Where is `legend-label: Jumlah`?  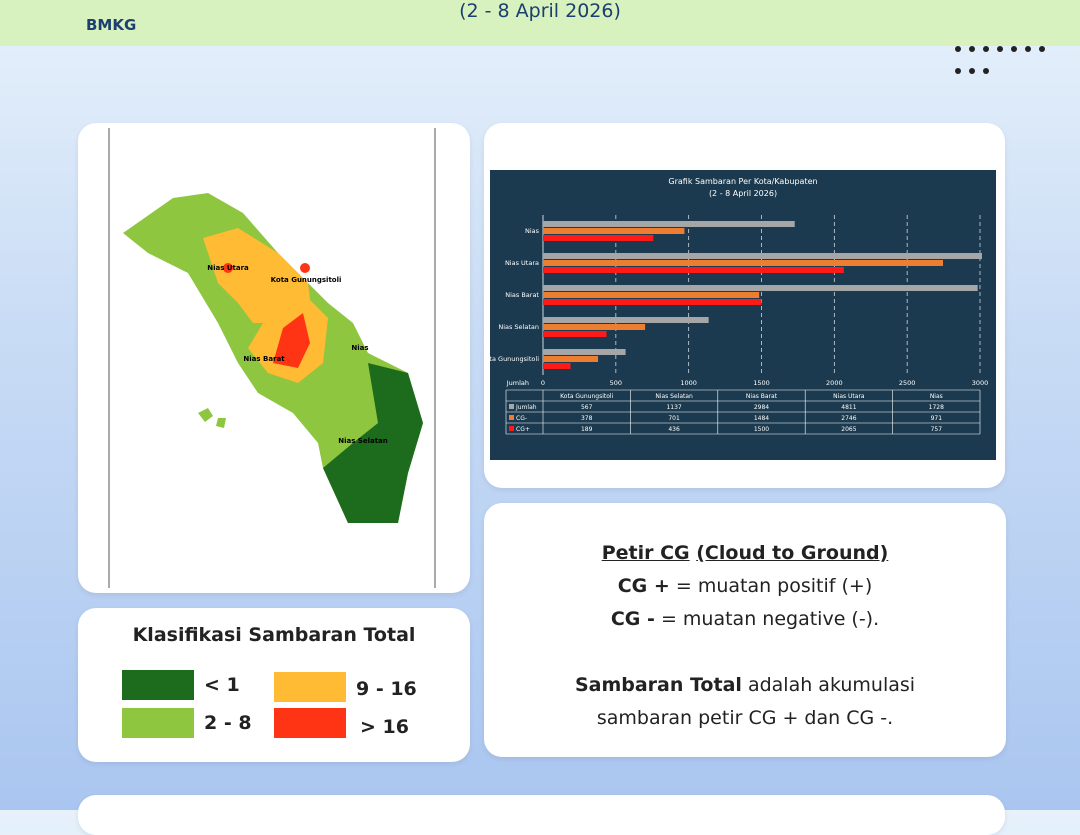
legend-label: Jumlah is located at coordinates (526, 407).